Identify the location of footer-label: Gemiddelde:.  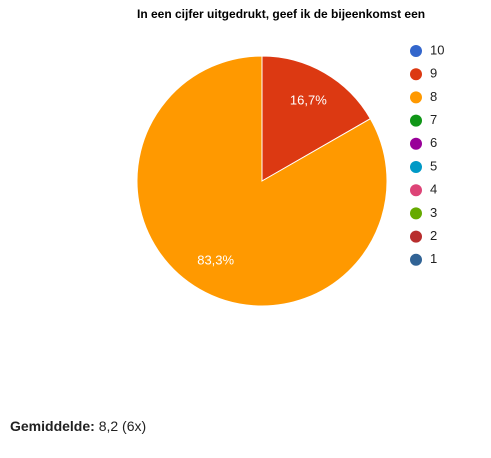
(52, 426).